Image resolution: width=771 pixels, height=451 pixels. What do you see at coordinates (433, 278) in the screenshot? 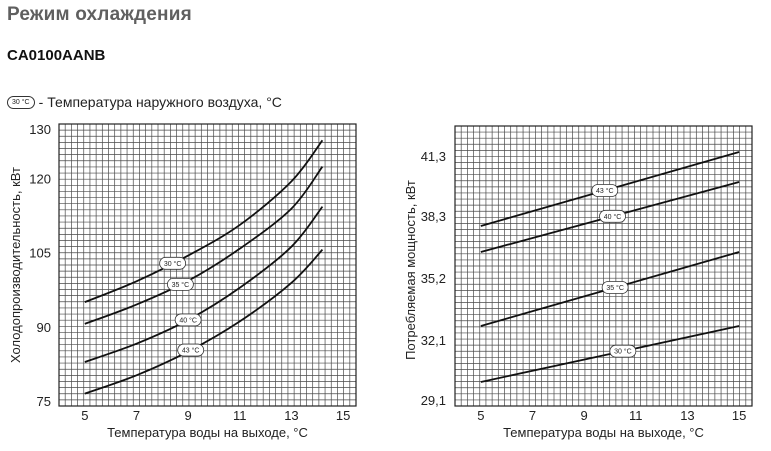
I see `y-tick-label: 35,2` at bounding box center [433, 278].